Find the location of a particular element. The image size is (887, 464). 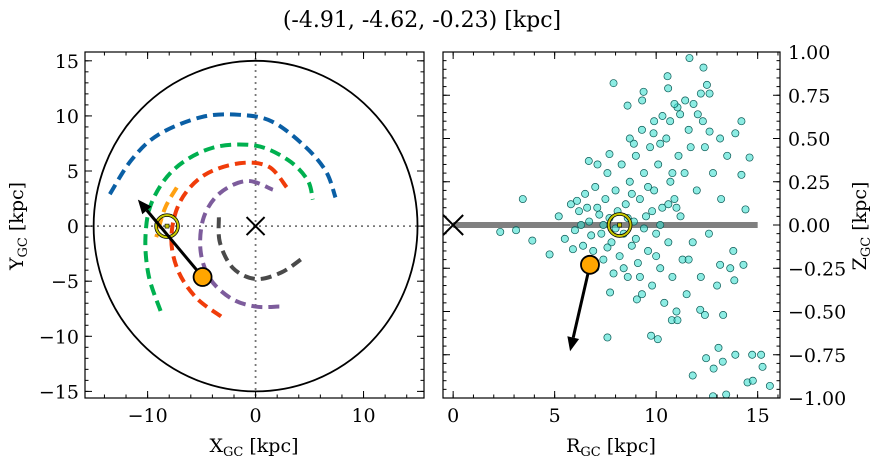

left-xlabel: XGC [kpc] is located at coordinates (253, 447).